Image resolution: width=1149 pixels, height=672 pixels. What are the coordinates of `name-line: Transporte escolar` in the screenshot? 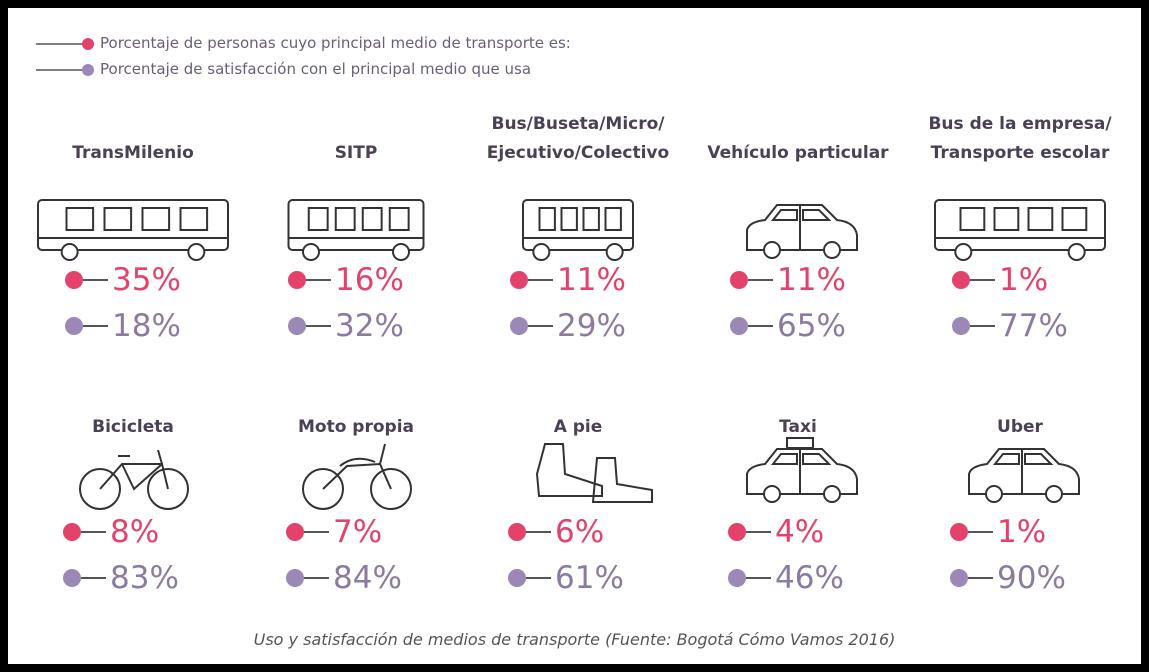 It's located at (1020, 153).